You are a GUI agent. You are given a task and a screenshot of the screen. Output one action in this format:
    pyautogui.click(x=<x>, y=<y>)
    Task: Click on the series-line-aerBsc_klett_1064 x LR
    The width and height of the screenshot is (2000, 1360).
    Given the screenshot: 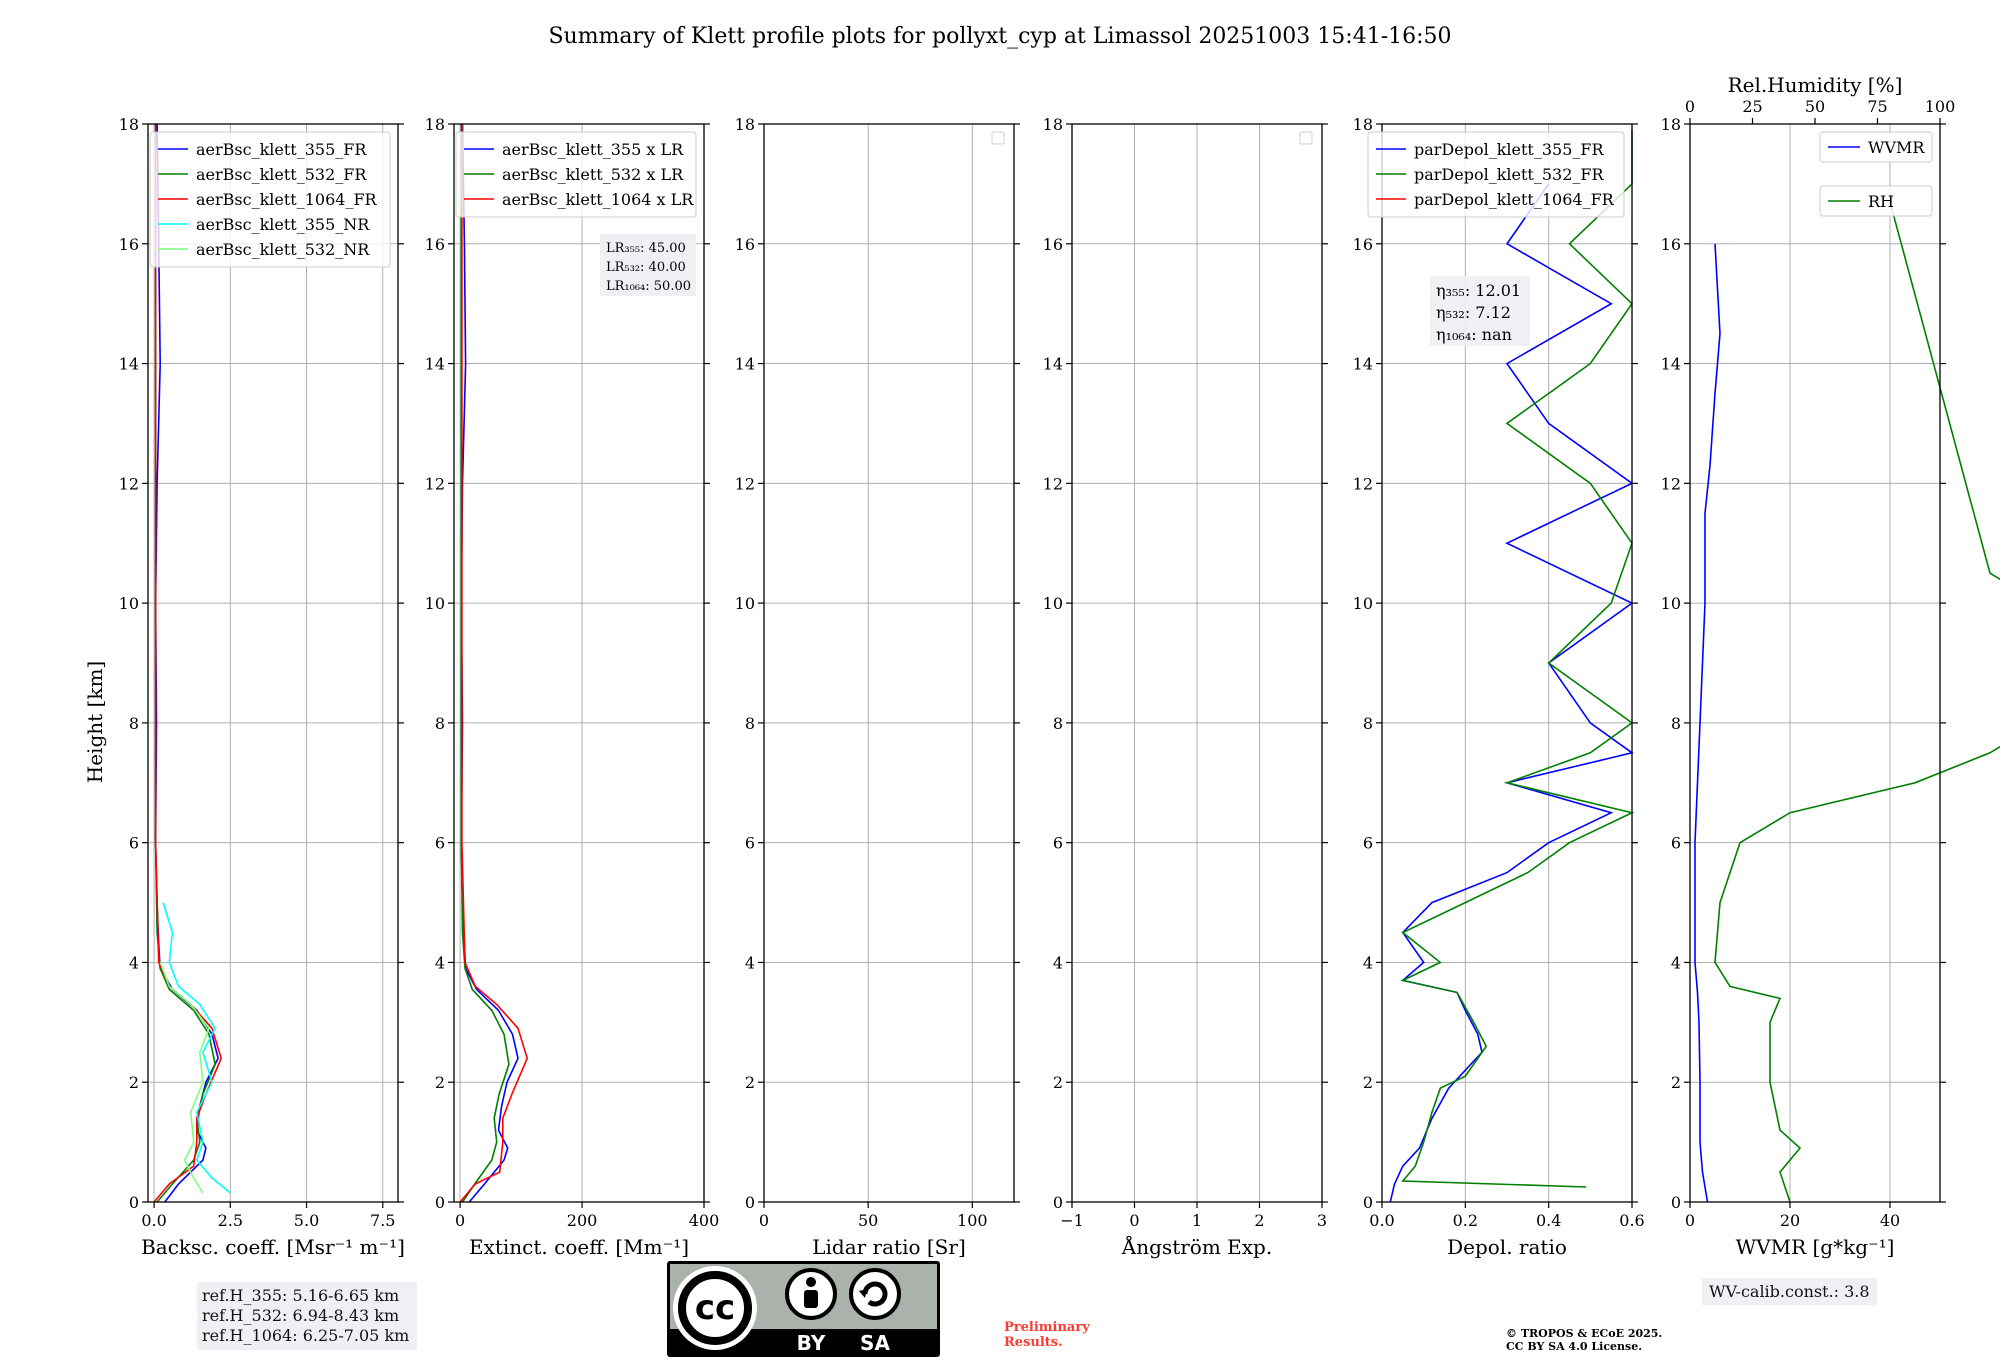 What is the action you would take?
    pyautogui.click(x=494, y=663)
    